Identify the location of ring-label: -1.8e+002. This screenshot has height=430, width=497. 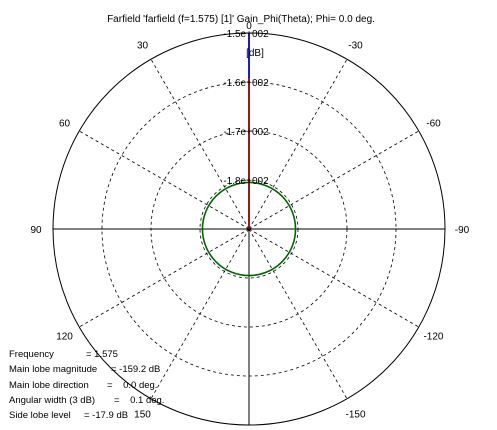
(246, 181).